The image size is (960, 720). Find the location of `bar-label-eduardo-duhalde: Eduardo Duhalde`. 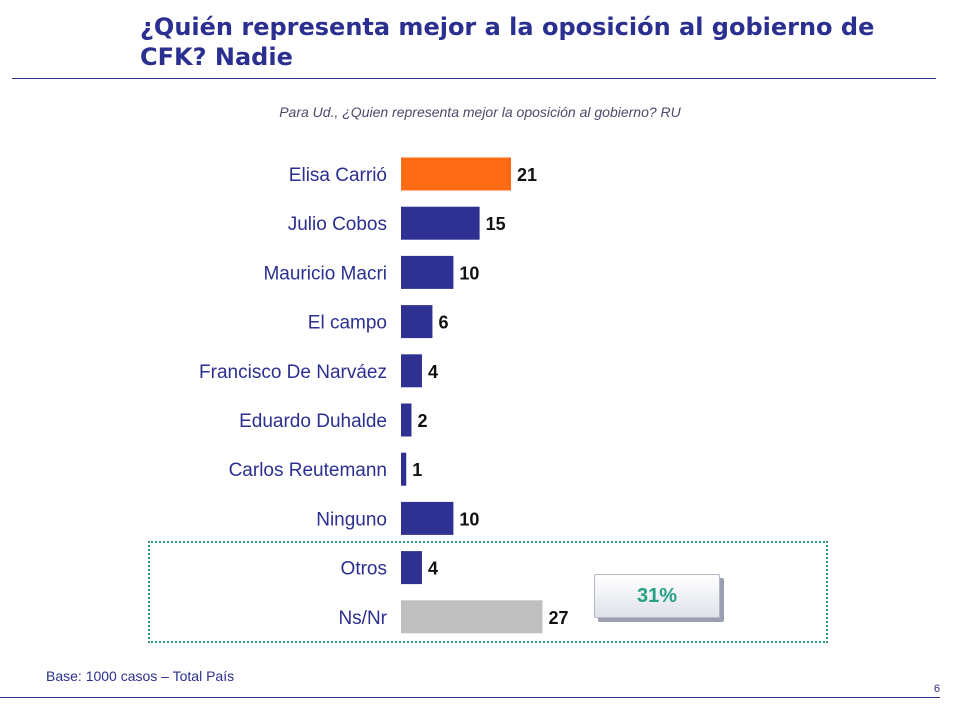

bar-label-eduardo-duhalde: Eduardo Duhalde is located at coordinates (313, 421).